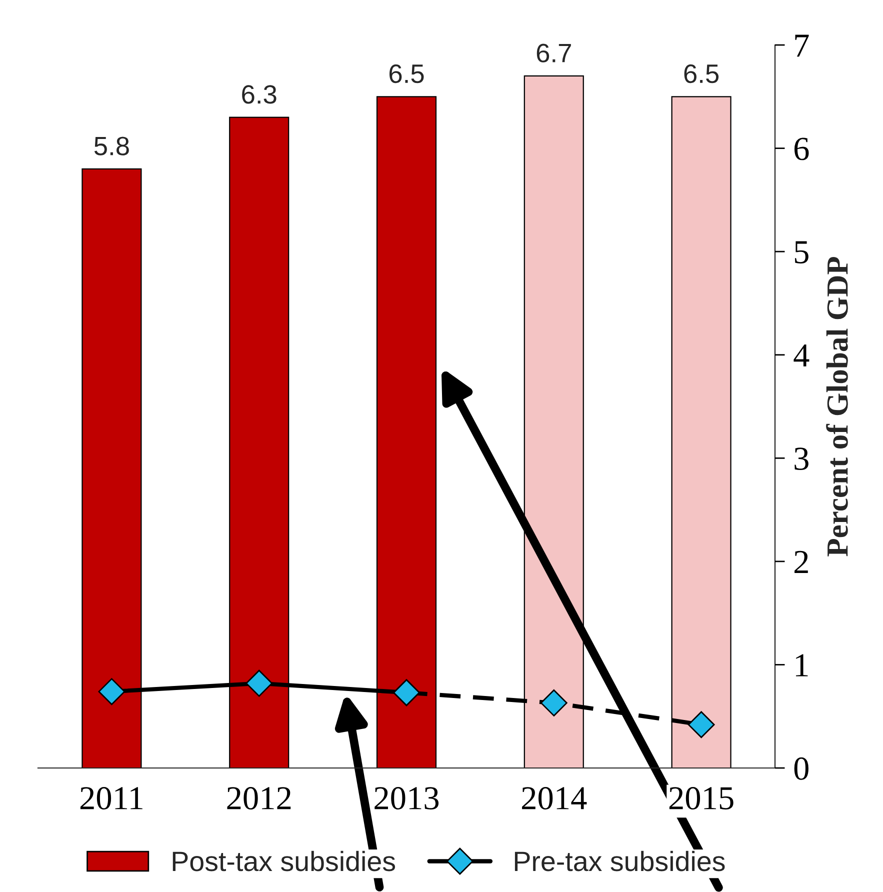 The height and width of the screenshot is (892, 883). Describe the element at coordinates (801, 561) in the screenshot. I see `y-tick-label: 2` at that location.